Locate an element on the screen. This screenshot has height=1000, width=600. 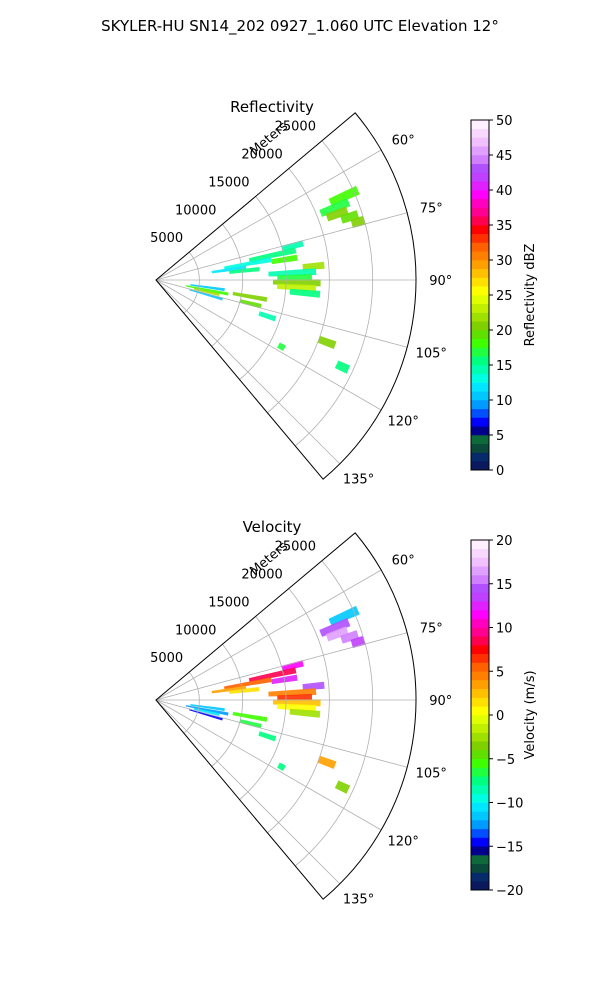
colorbar-tick-label: 30 is located at coordinates (504, 261).